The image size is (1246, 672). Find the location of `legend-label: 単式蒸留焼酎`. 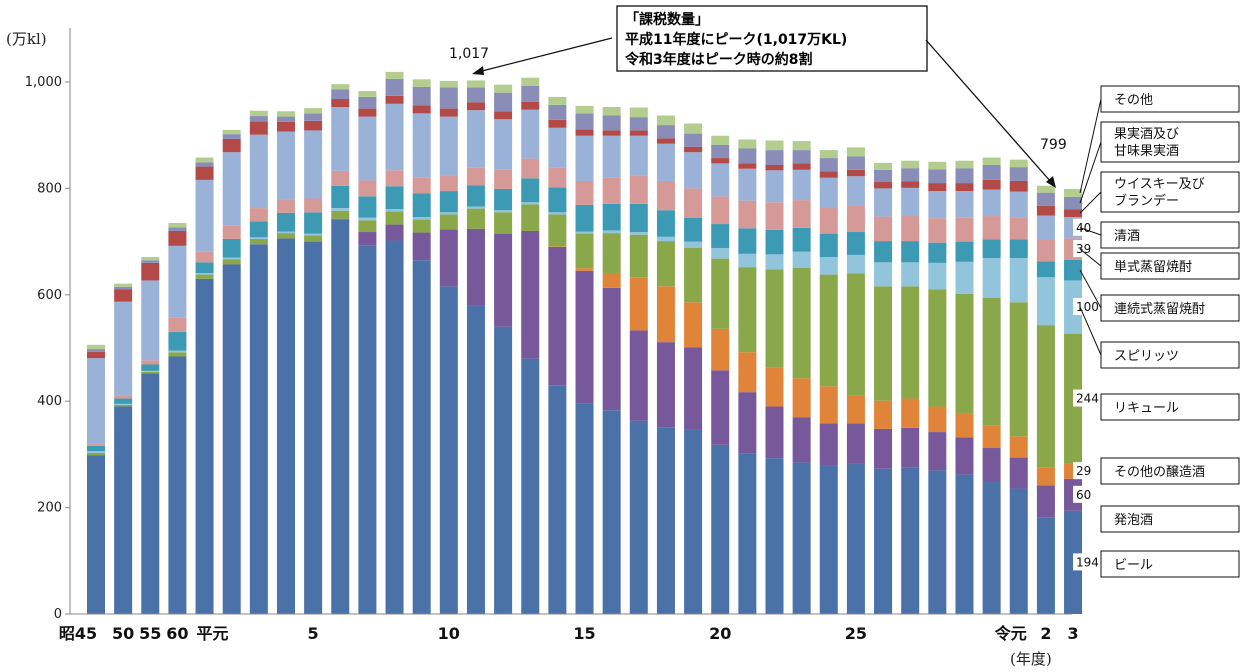

legend-label: 単式蒸留焼酎 is located at coordinates (1153, 267).